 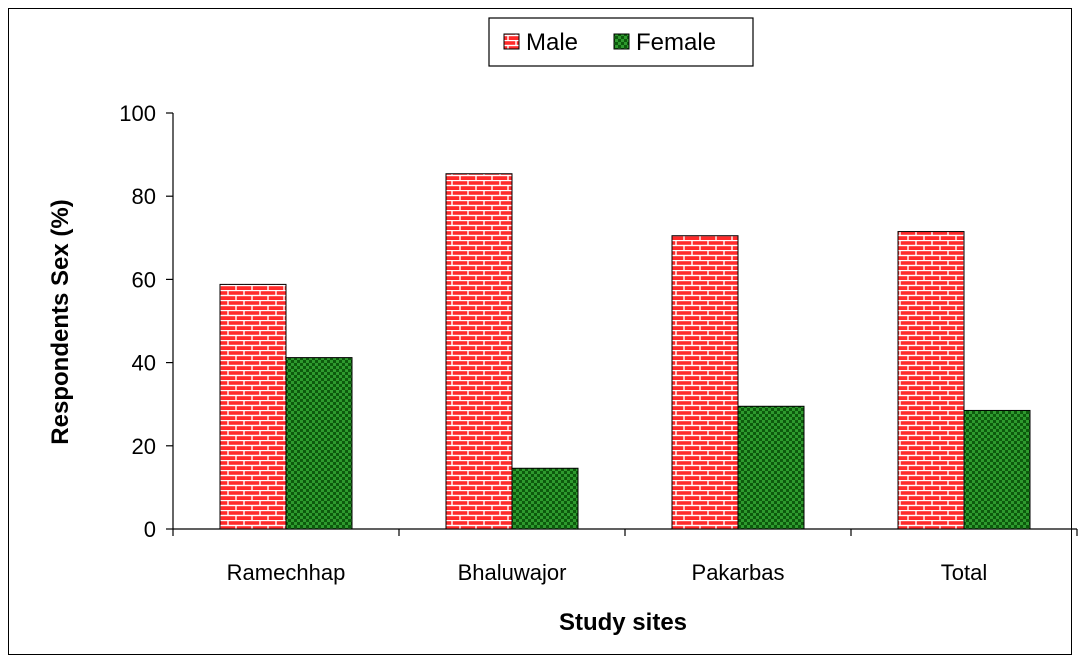 I want to click on x-tick-label: Total, so click(x=964, y=572).